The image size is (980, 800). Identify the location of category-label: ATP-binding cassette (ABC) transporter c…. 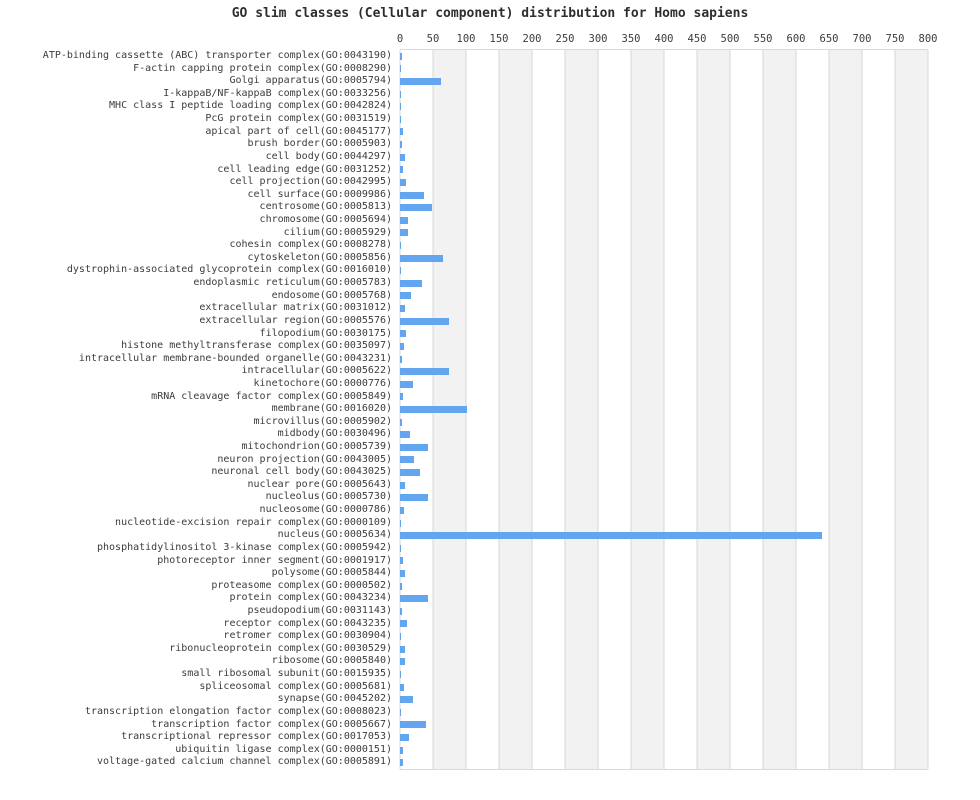
(217, 55).